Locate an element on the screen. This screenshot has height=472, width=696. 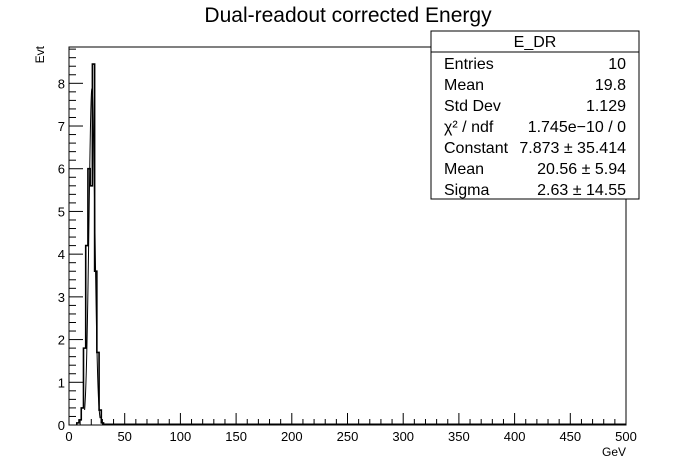
x-axis: 0 50 100 150 200 250 300 350 400 450 500 is located at coordinates (351, 428).